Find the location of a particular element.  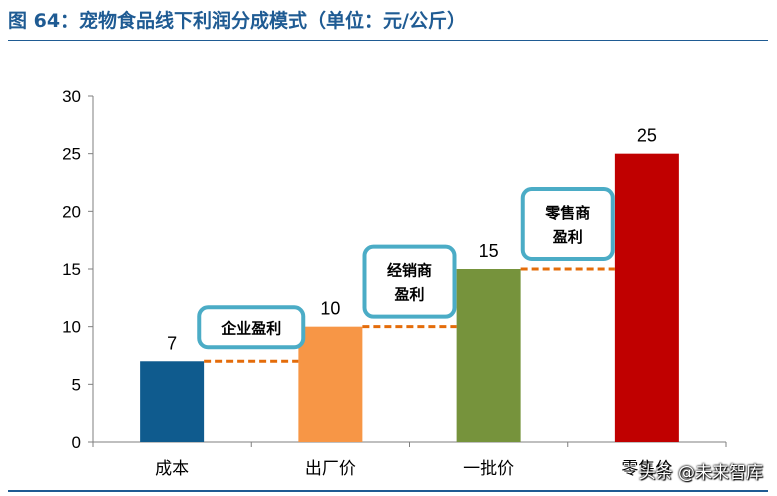

bottom-divider is located at coordinates (388, 491).